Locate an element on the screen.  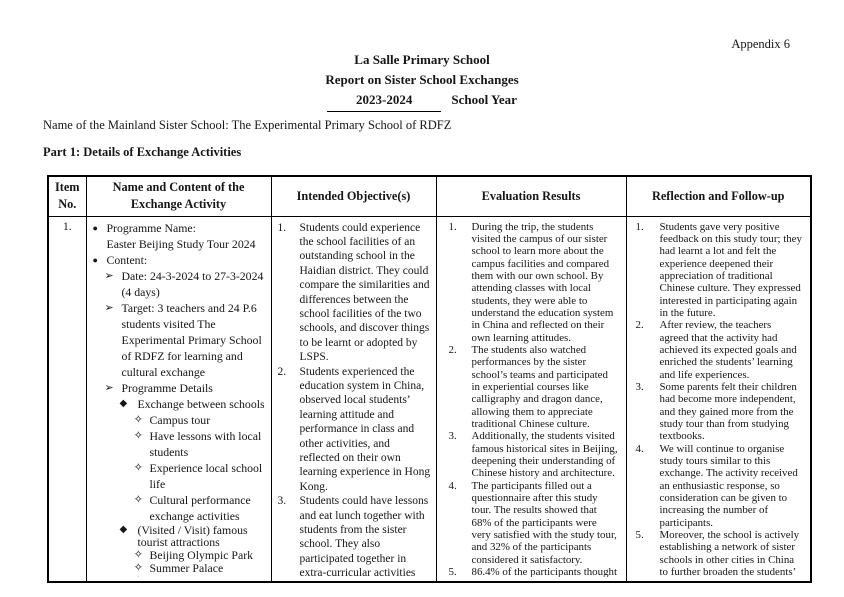
bullet-item-text: Beijing Olympic Park is located at coordinates (201, 555).